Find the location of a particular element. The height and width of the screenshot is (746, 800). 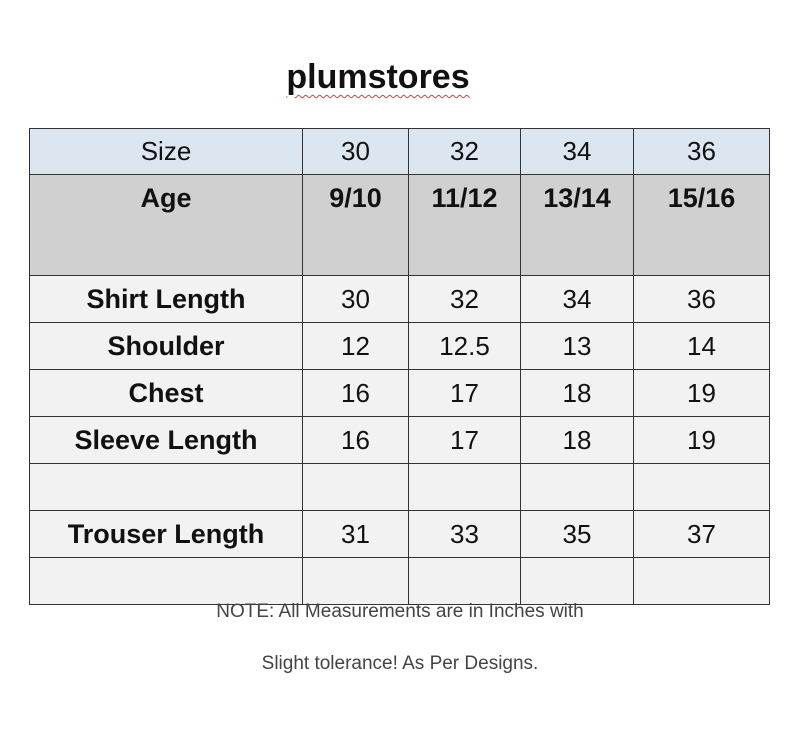

age-cell: 11/12 is located at coordinates (464, 225).